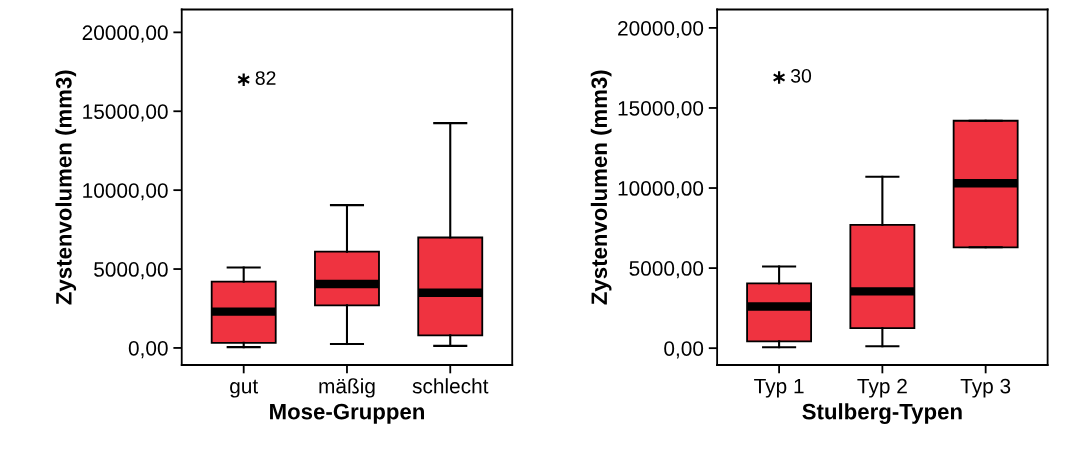  What do you see at coordinates (347, 388) in the screenshot?
I see `x-tick-label: mäßig` at bounding box center [347, 388].